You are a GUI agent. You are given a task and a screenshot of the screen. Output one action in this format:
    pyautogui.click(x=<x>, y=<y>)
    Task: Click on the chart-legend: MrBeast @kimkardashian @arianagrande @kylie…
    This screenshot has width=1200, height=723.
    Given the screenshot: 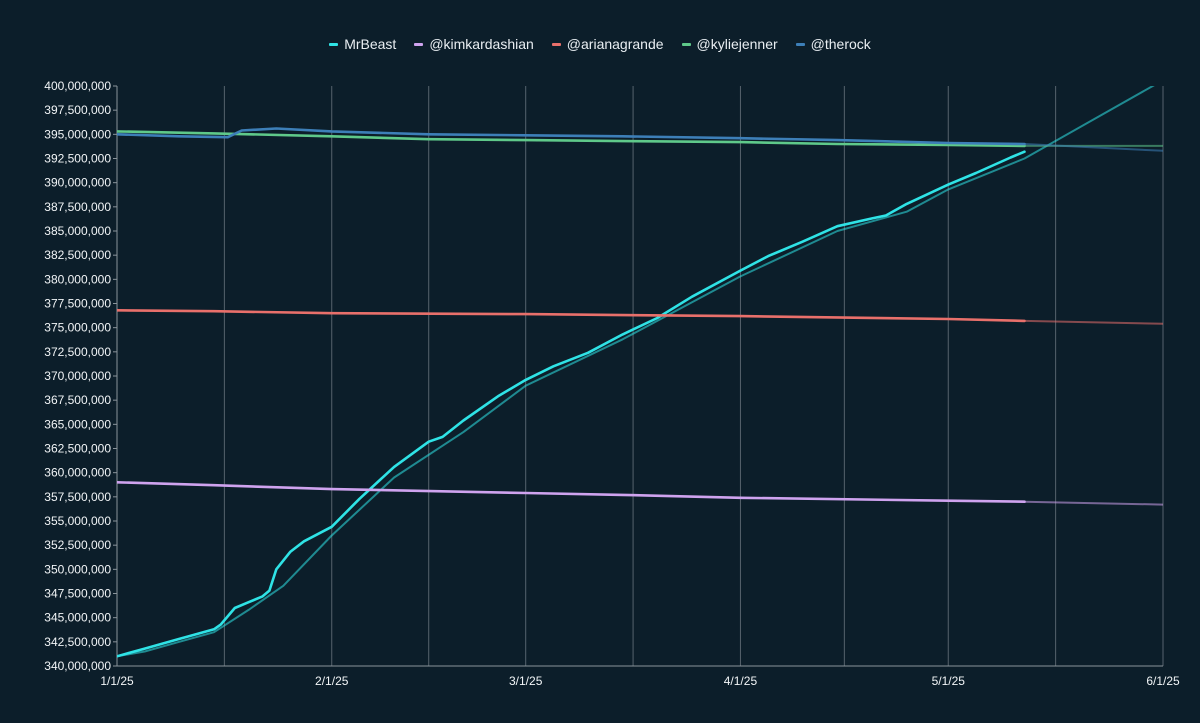 What is the action you would take?
    pyautogui.click(x=600, y=44)
    